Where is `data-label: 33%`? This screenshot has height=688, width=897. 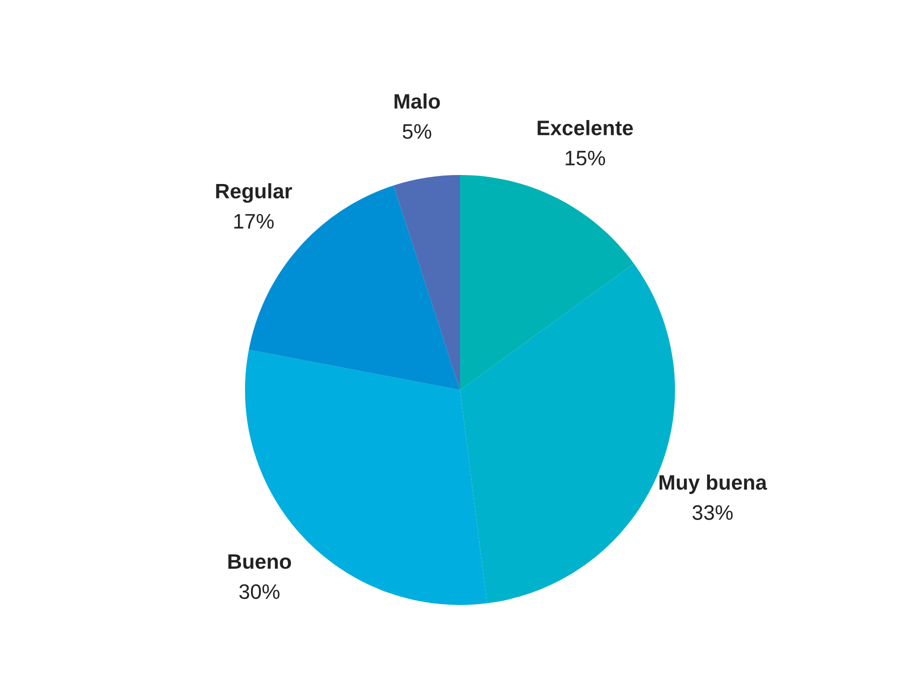 data-label: 33% is located at coordinates (712, 512).